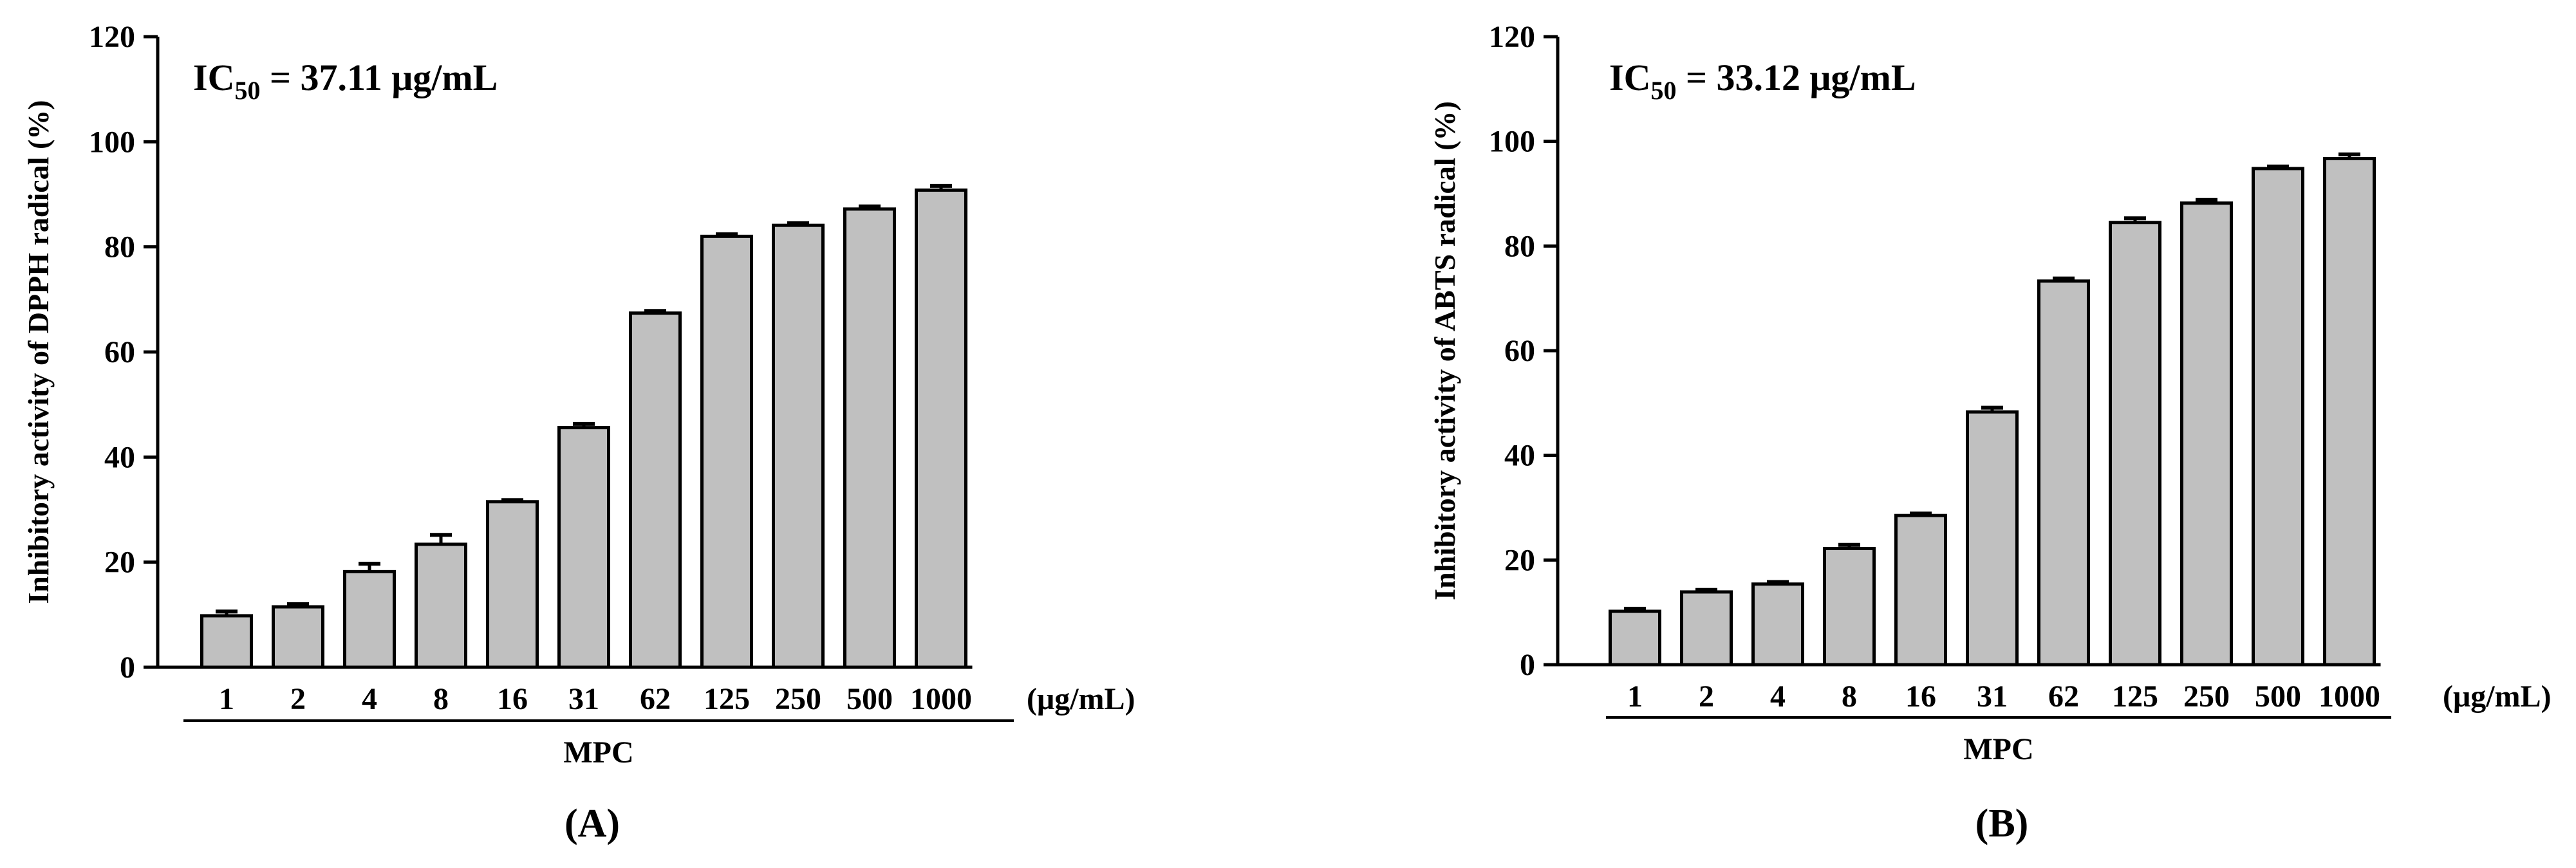 Image resolution: width=2576 pixels, height=868 pixels. I want to click on panel-label: (A), so click(592, 823).